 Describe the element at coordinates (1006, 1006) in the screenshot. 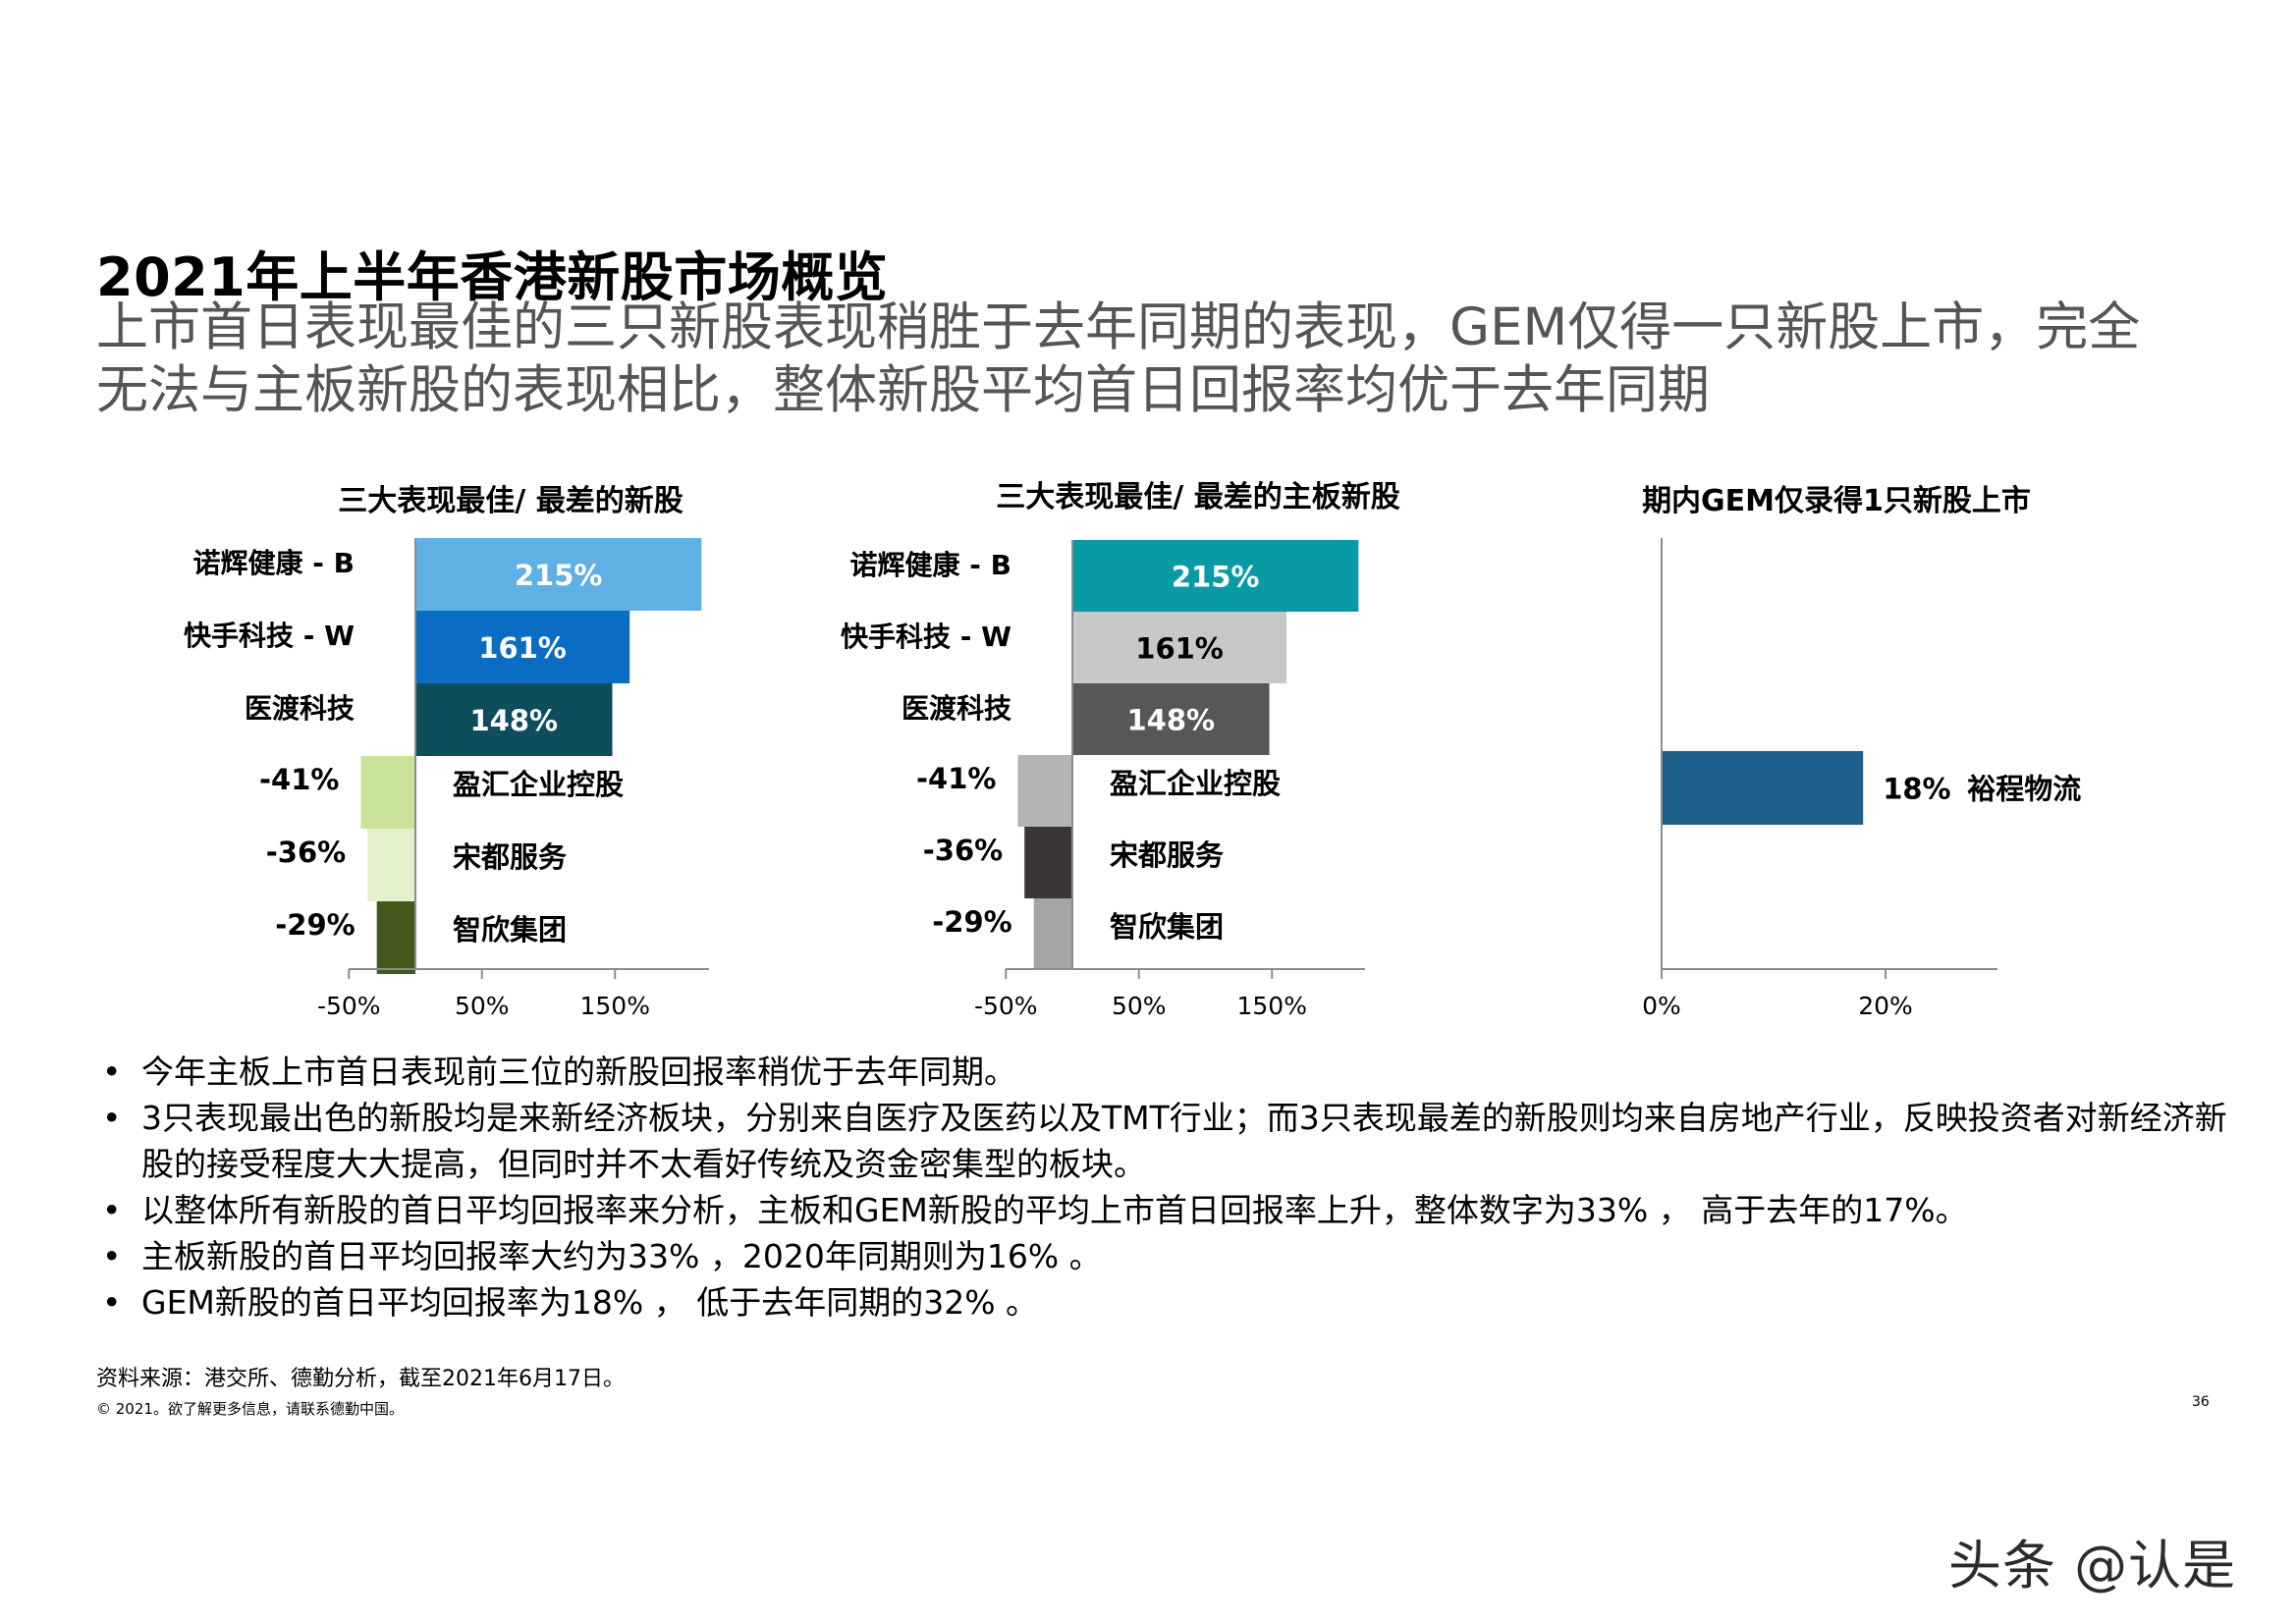

I see `chart-2-tick-label: -50%` at that location.